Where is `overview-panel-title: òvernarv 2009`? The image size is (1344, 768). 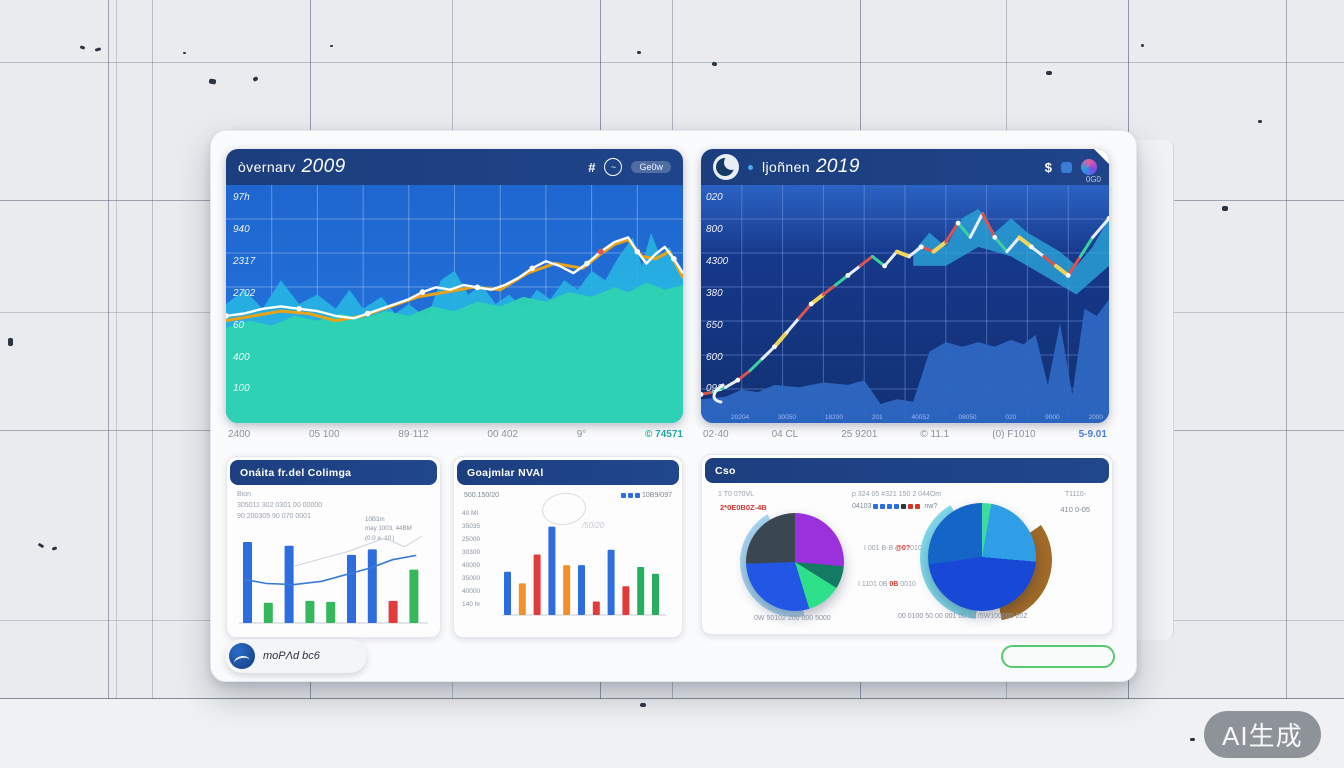
overview-panel-title: òvernarv 2009 is located at coordinates (292, 166).